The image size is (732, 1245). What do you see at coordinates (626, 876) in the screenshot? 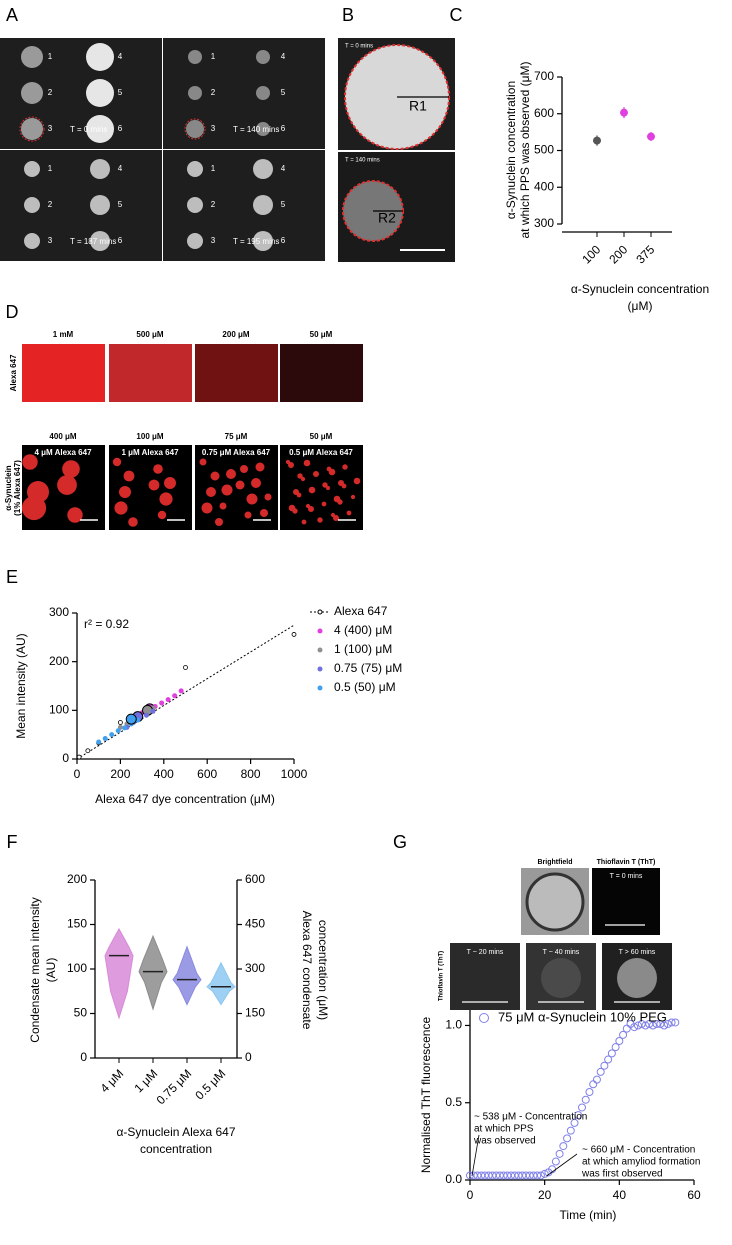
I see `time-label: T = 0 mins` at bounding box center [626, 876].